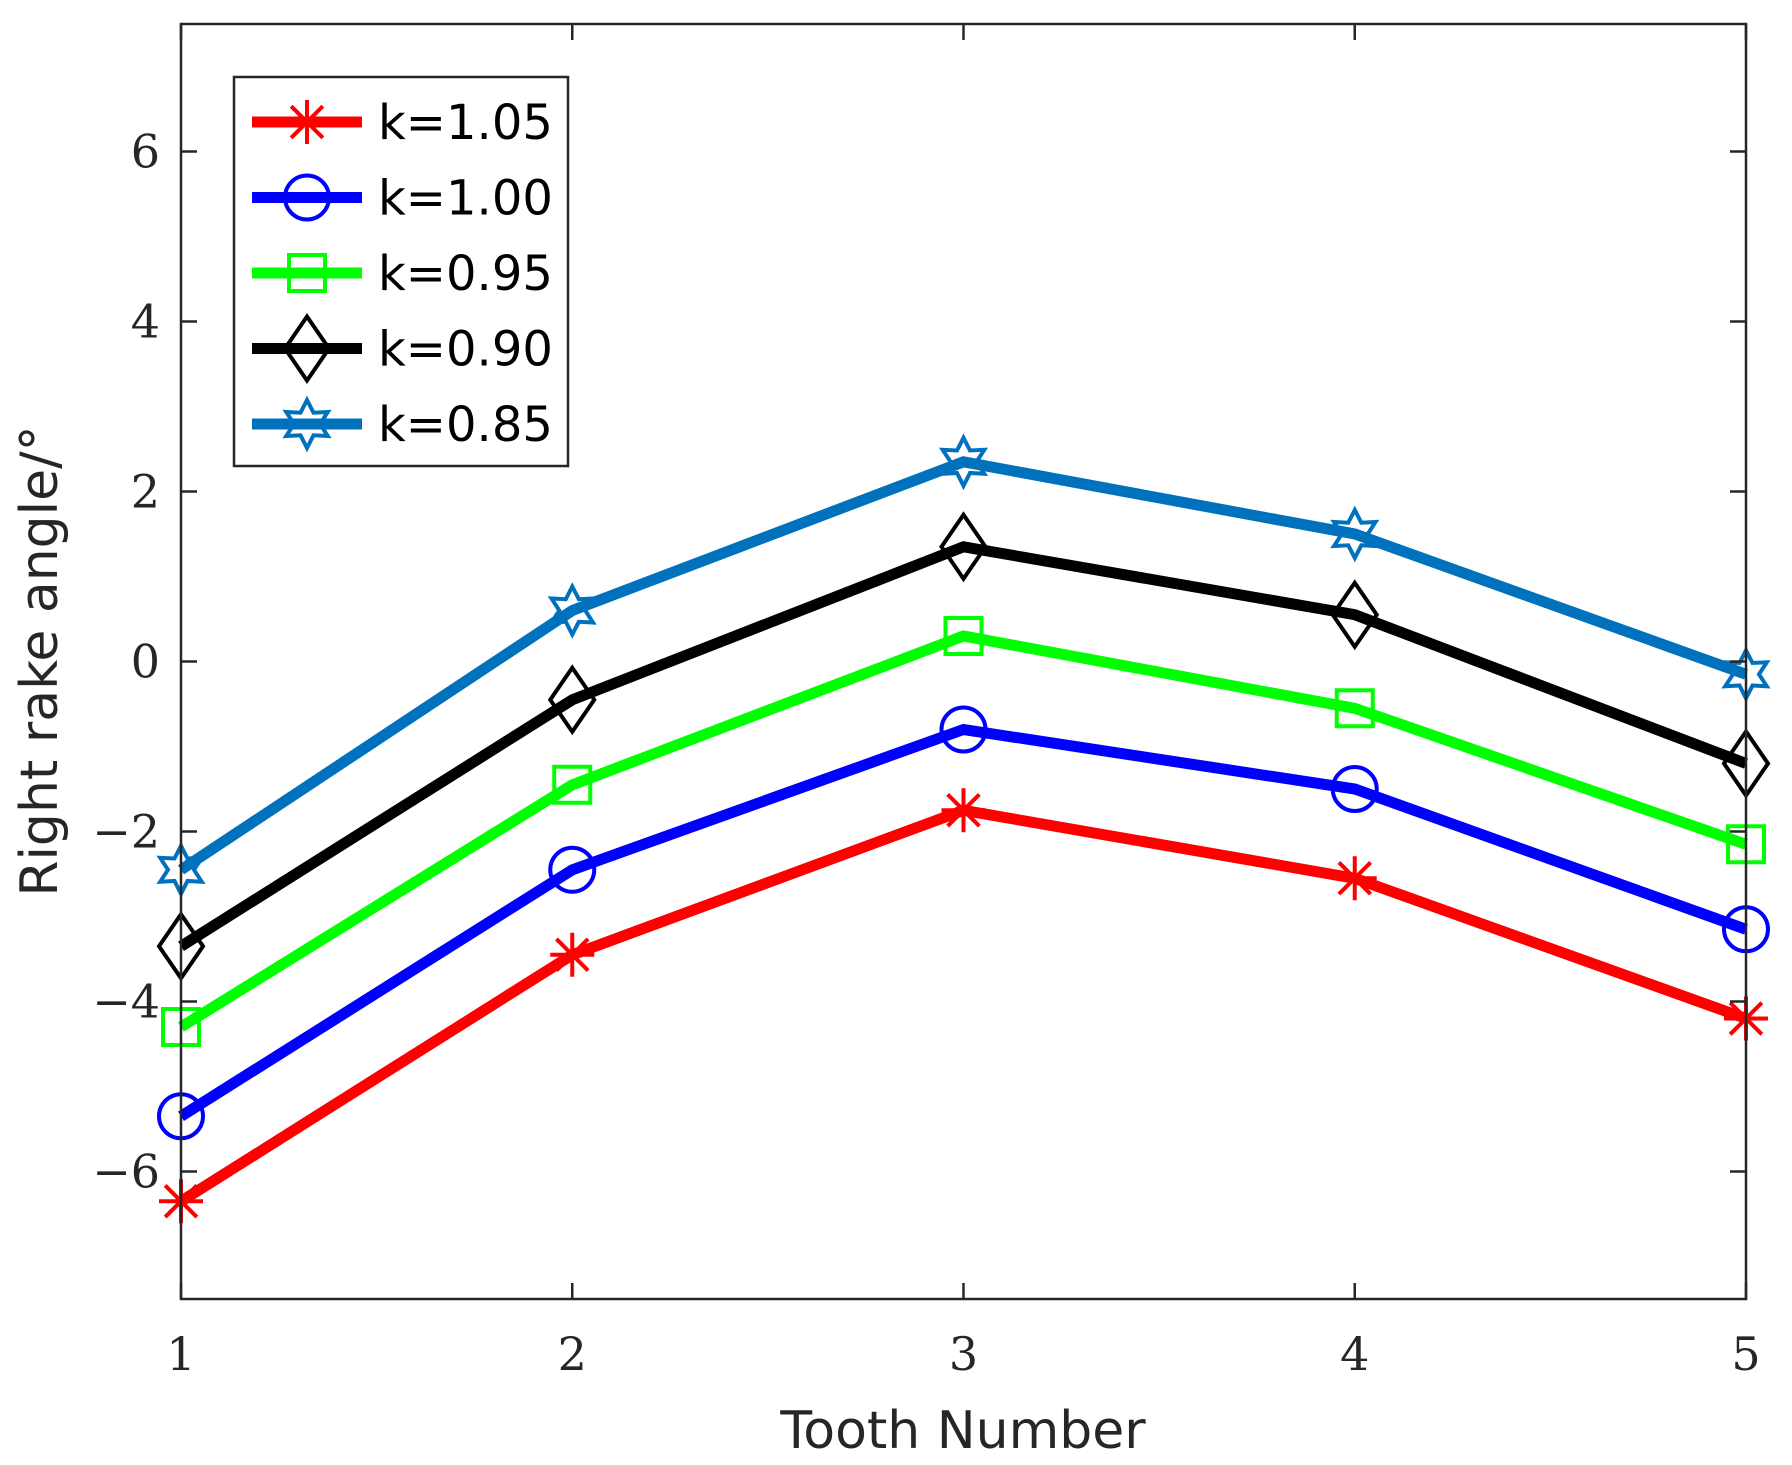  I want to click on y-tick-label: −6, so click(126, 1172).